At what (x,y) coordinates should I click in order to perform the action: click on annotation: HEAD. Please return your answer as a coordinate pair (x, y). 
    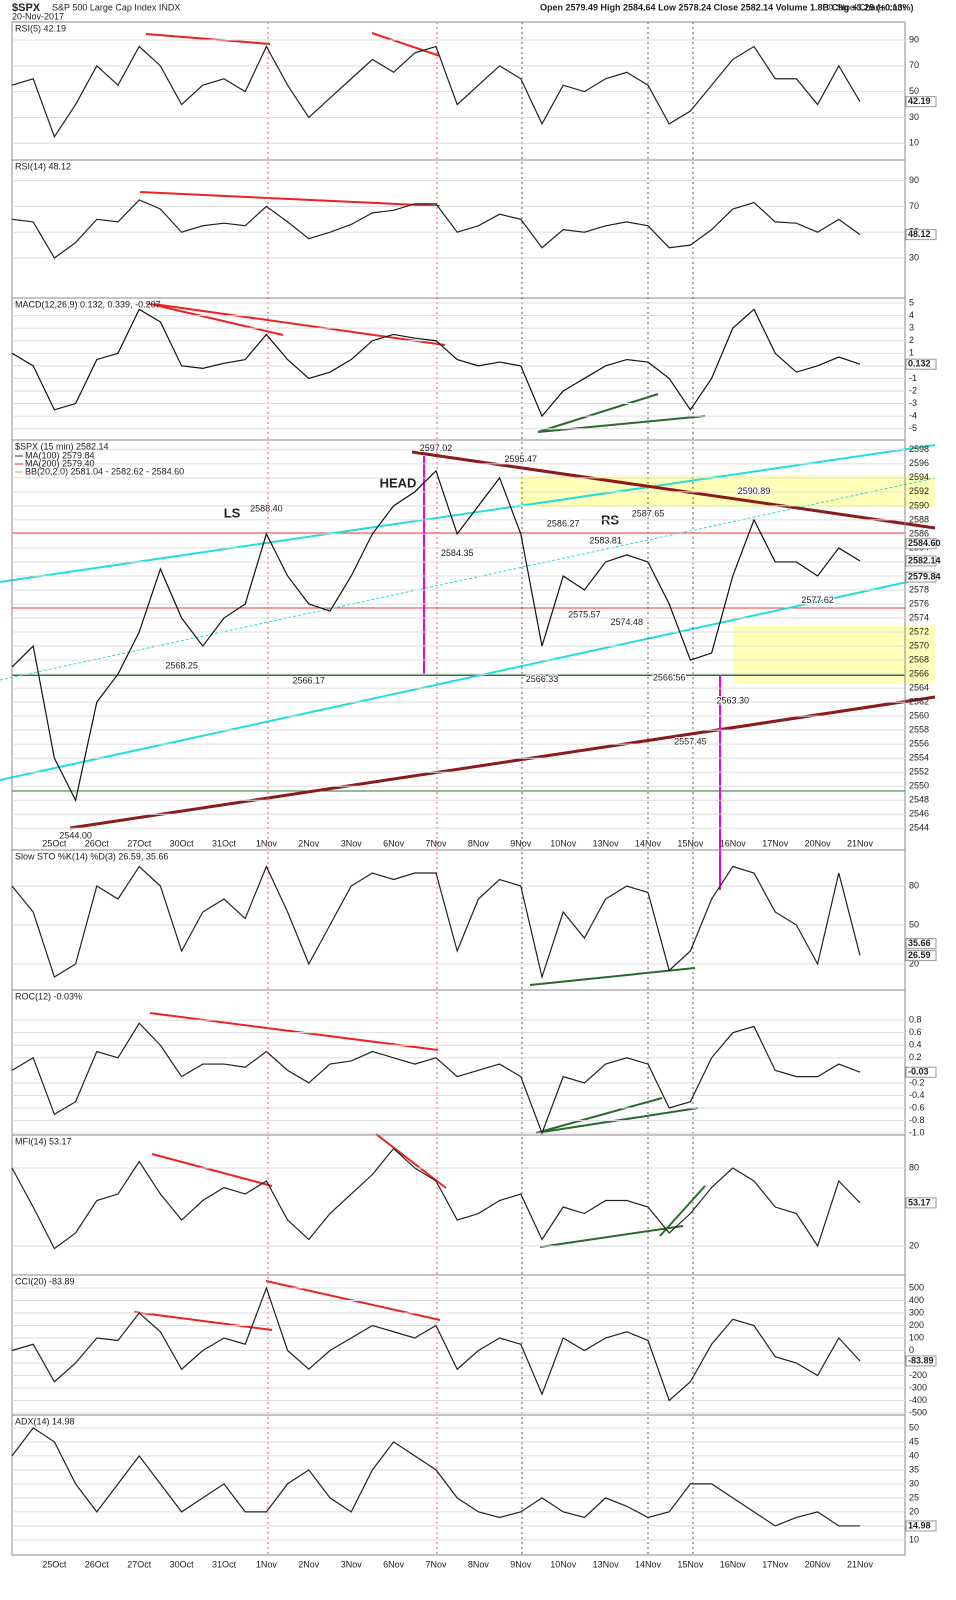
    Looking at the image, I should click on (398, 482).